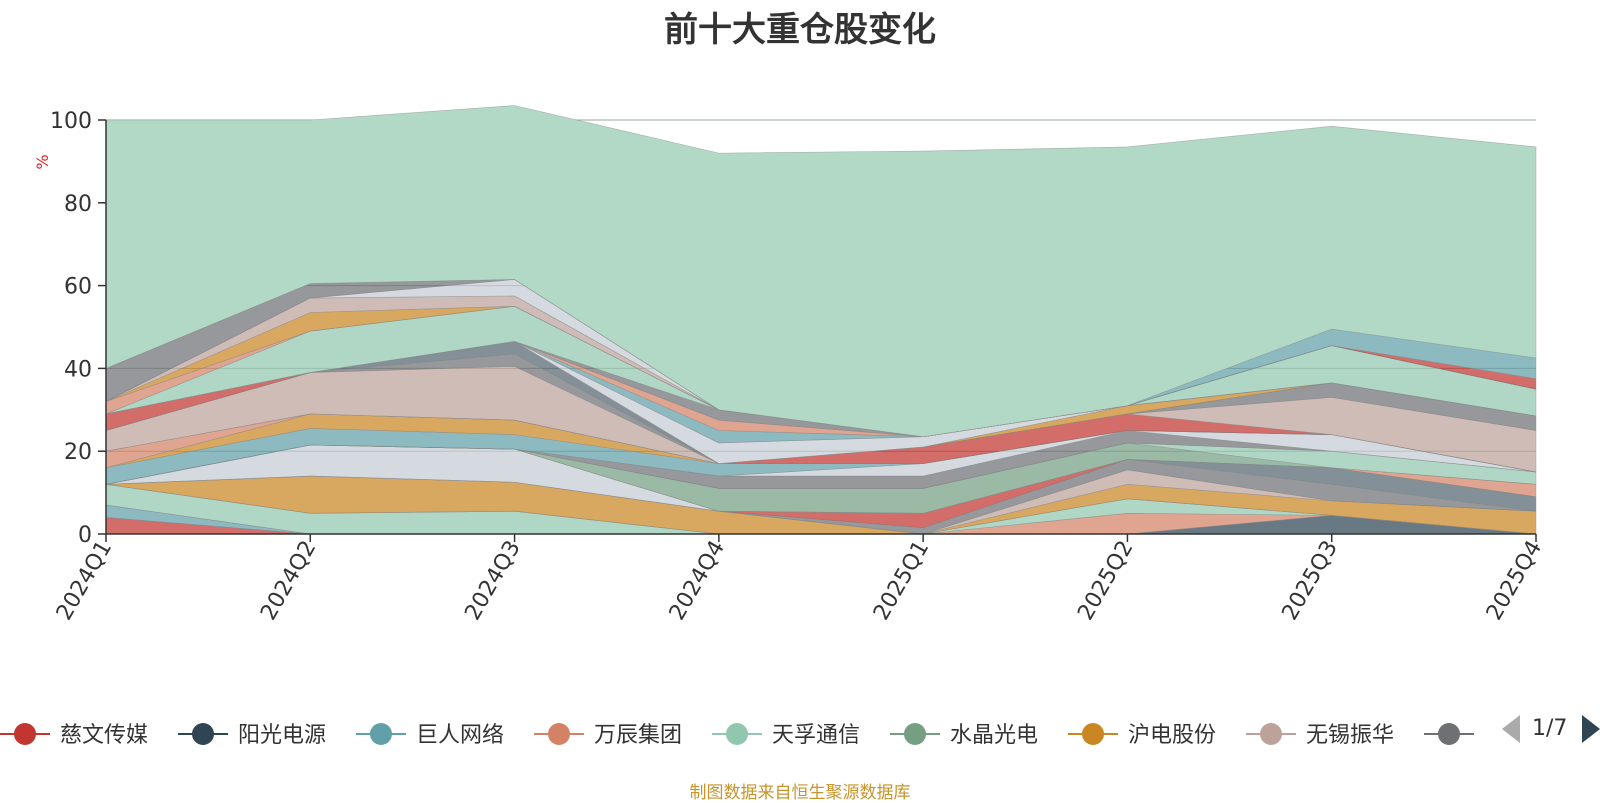 This screenshot has height=803, width=1600. Describe the element at coordinates (800, 793) in the screenshot. I see `source-note: 制图数据来自恒生聚源数据库` at that location.